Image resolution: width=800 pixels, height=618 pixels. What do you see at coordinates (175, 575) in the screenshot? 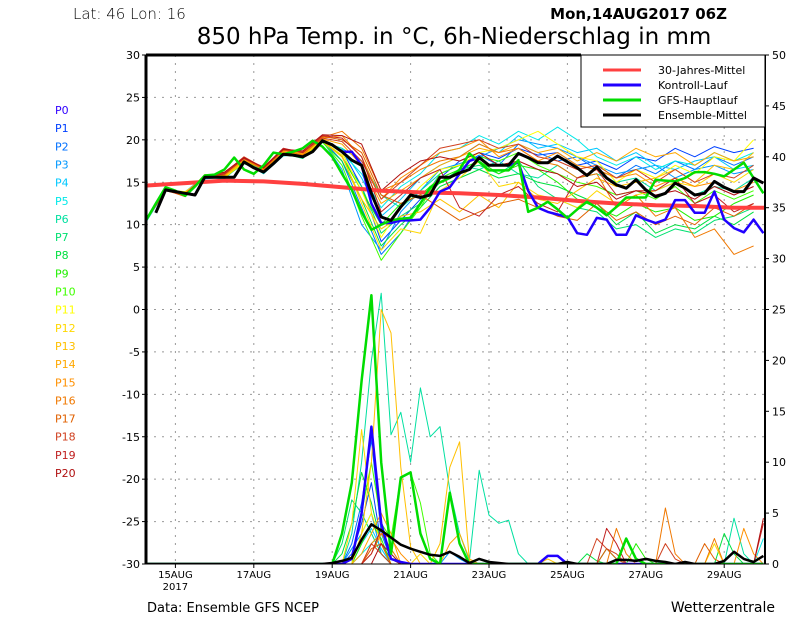
I see `x-tick-label: 15AUG` at bounding box center [175, 575].